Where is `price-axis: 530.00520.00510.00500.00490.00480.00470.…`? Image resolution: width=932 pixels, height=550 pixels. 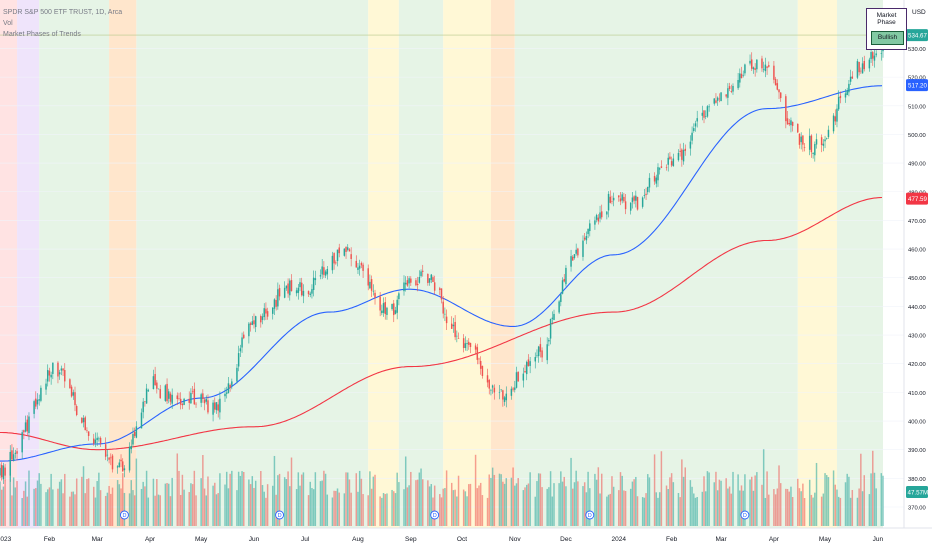 price-axis: 530.00520.00510.00500.00490.00480.00470.… is located at coordinates (917, 279).